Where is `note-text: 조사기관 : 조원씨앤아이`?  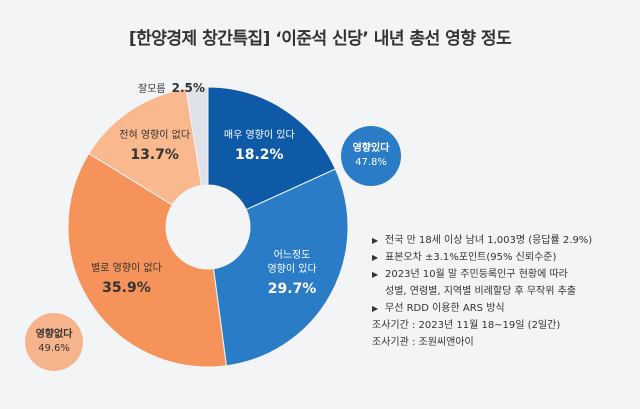 note-text: 조사기관 : 조원씨앤아이 is located at coordinates (423, 342).